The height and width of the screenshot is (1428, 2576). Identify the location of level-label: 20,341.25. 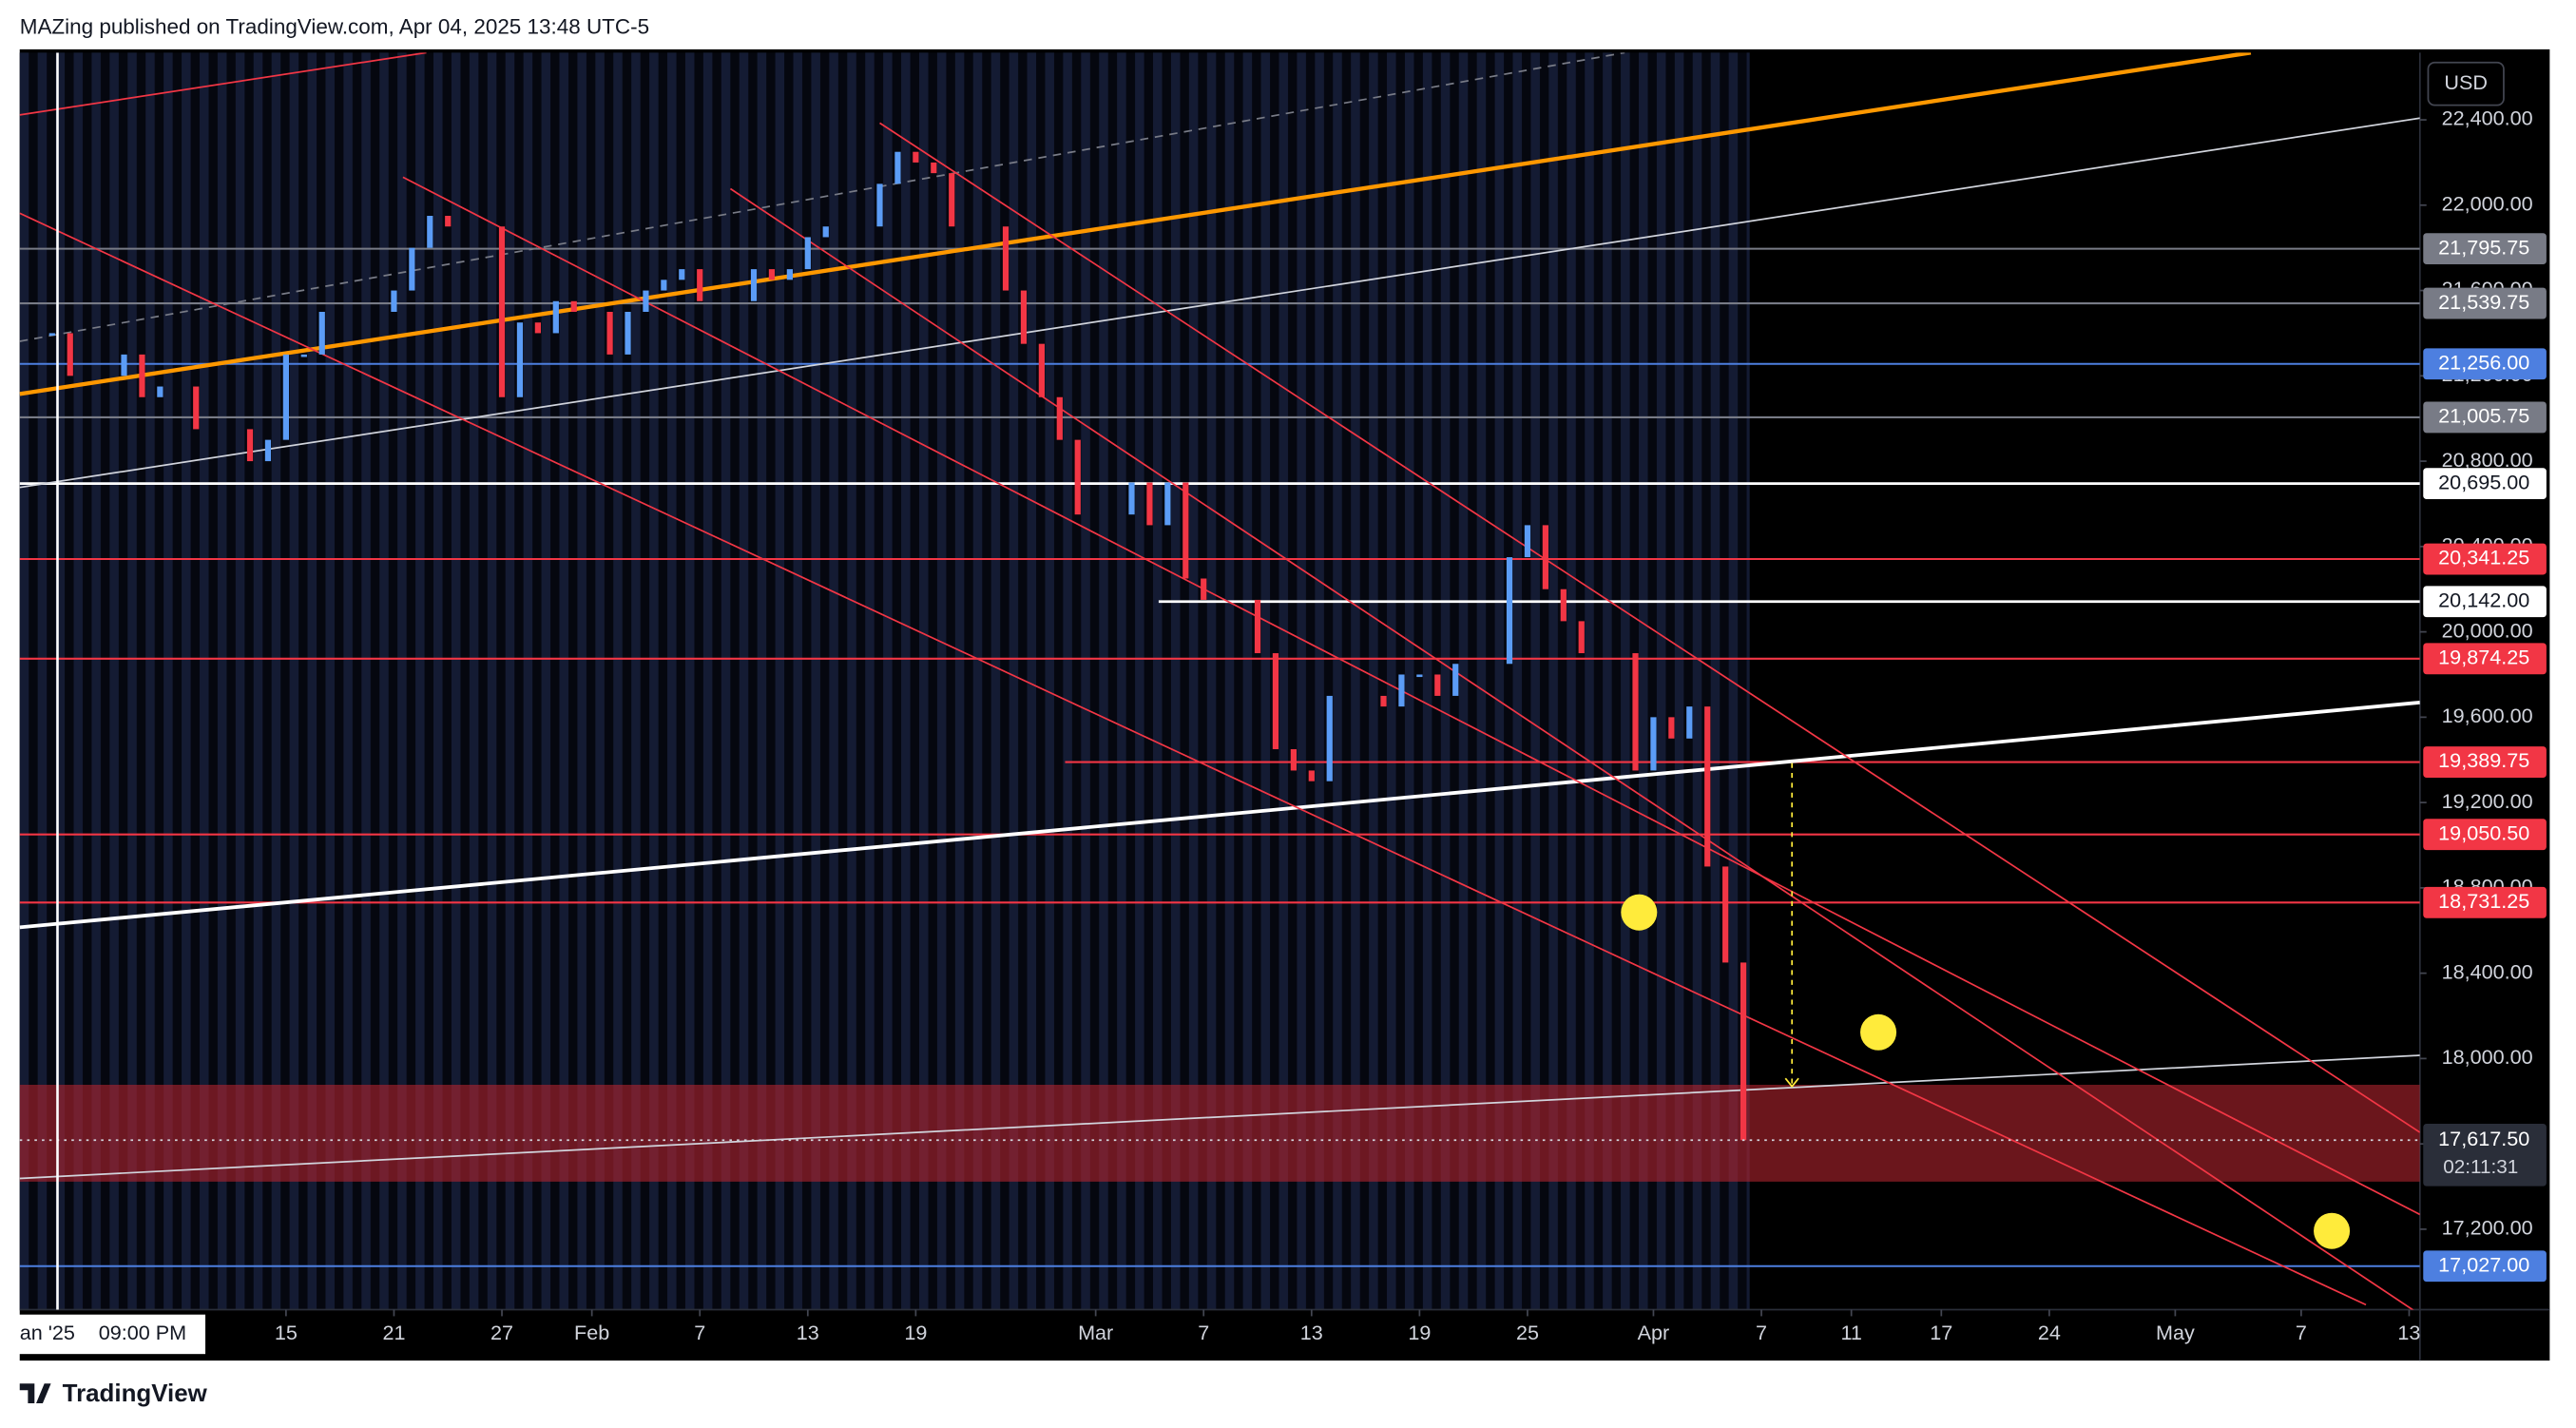
(2484, 557).